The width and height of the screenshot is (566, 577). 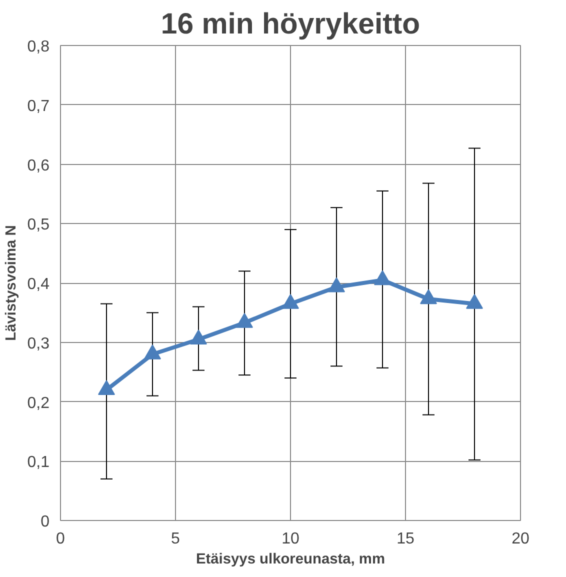 What do you see at coordinates (175, 539) in the screenshot?
I see `x-tick-label: 5` at bounding box center [175, 539].